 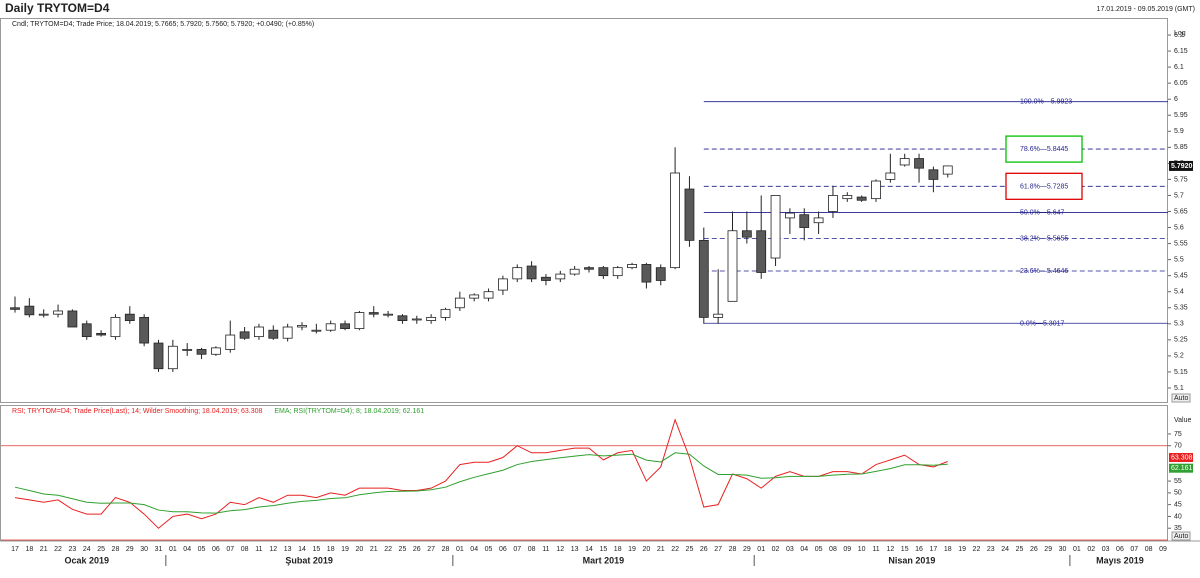 I want to click on fib-label: 50.0%—5.647, so click(x=1042, y=212).